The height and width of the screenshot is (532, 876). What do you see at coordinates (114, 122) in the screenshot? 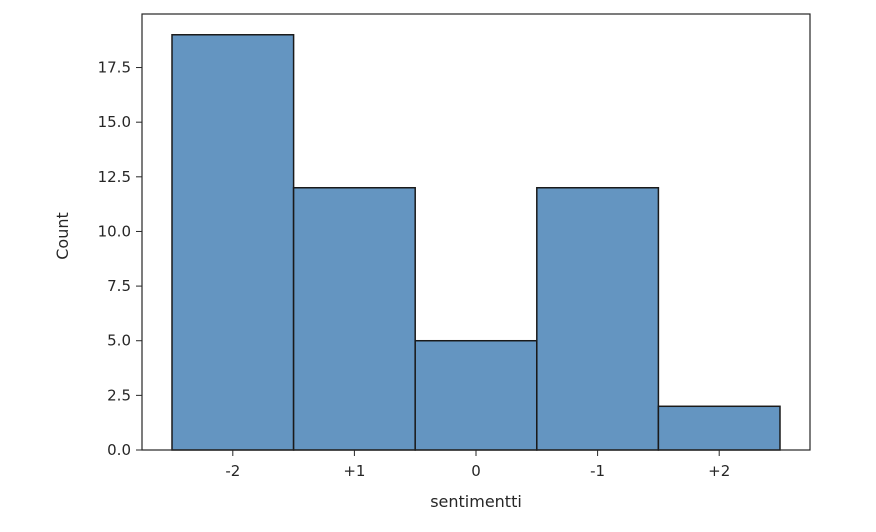
I see `y-tick-label-6: 15.0` at bounding box center [114, 122].